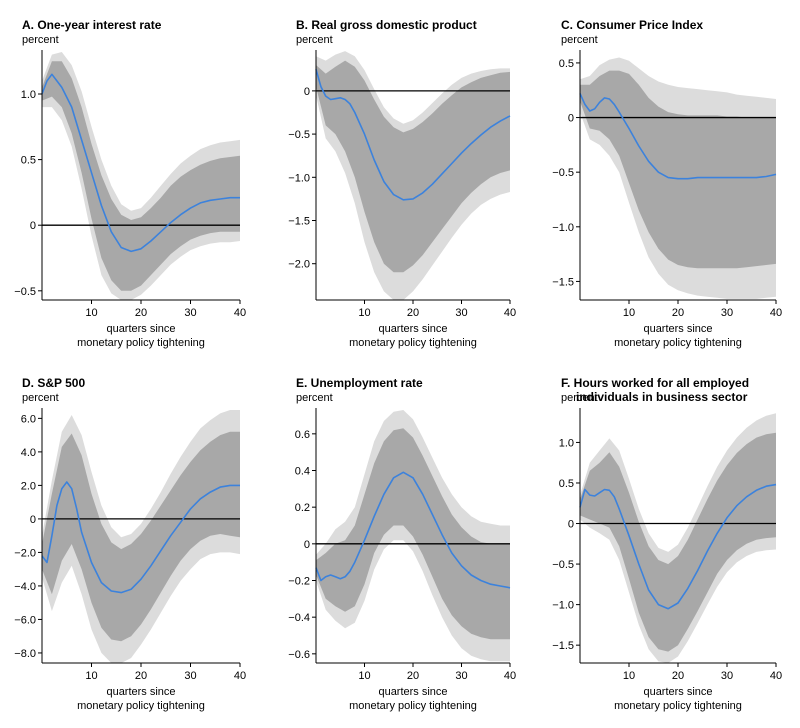 Image resolution: width=800 pixels, height=728 pixels. Describe the element at coordinates (632, 25) in the screenshot. I see `panel-title: C. Consumer Price Index` at that location.